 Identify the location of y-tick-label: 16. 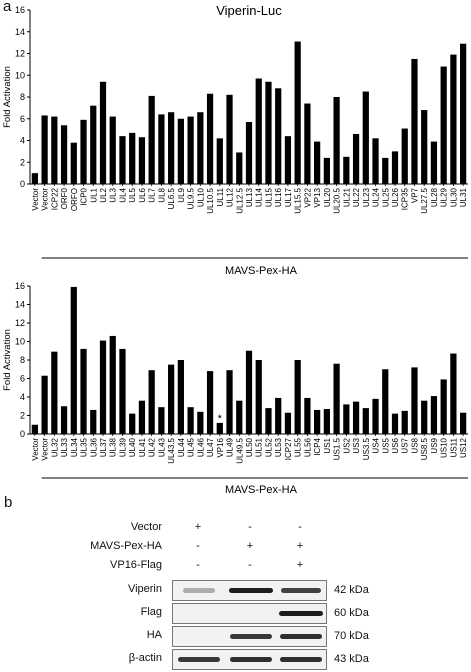
(20, 10).